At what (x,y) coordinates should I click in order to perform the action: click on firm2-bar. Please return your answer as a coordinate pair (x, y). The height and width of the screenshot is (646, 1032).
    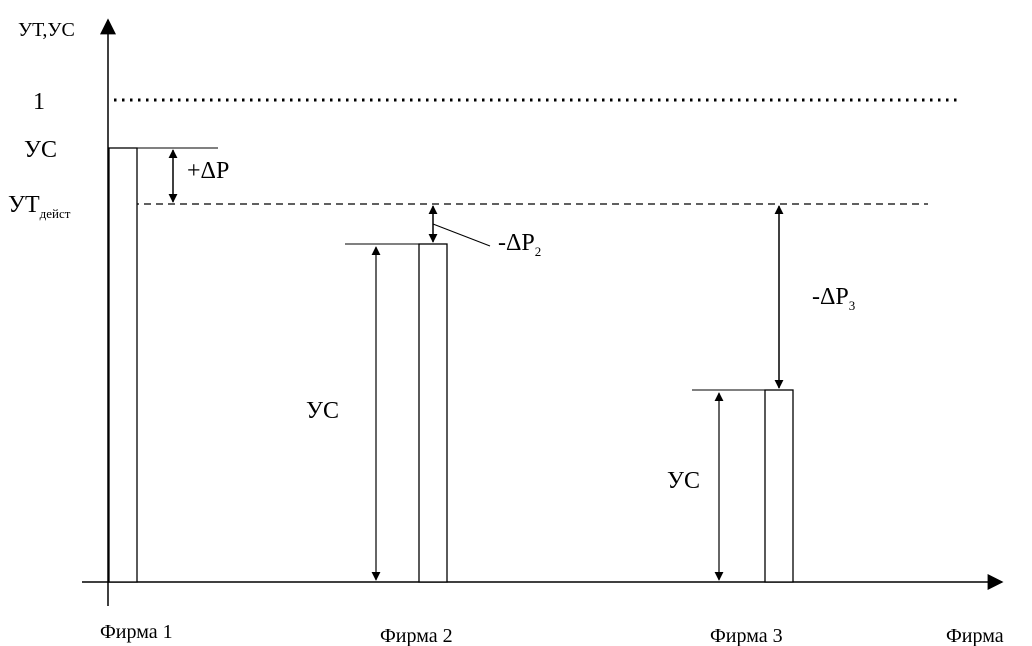
    Looking at the image, I should click on (433, 413).